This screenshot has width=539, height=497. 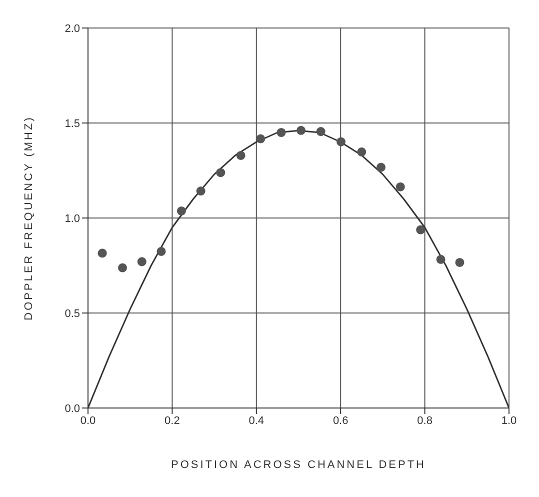 What do you see at coordinates (509, 420) in the screenshot?
I see `x-tick-label: 1.0` at bounding box center [509, 420].